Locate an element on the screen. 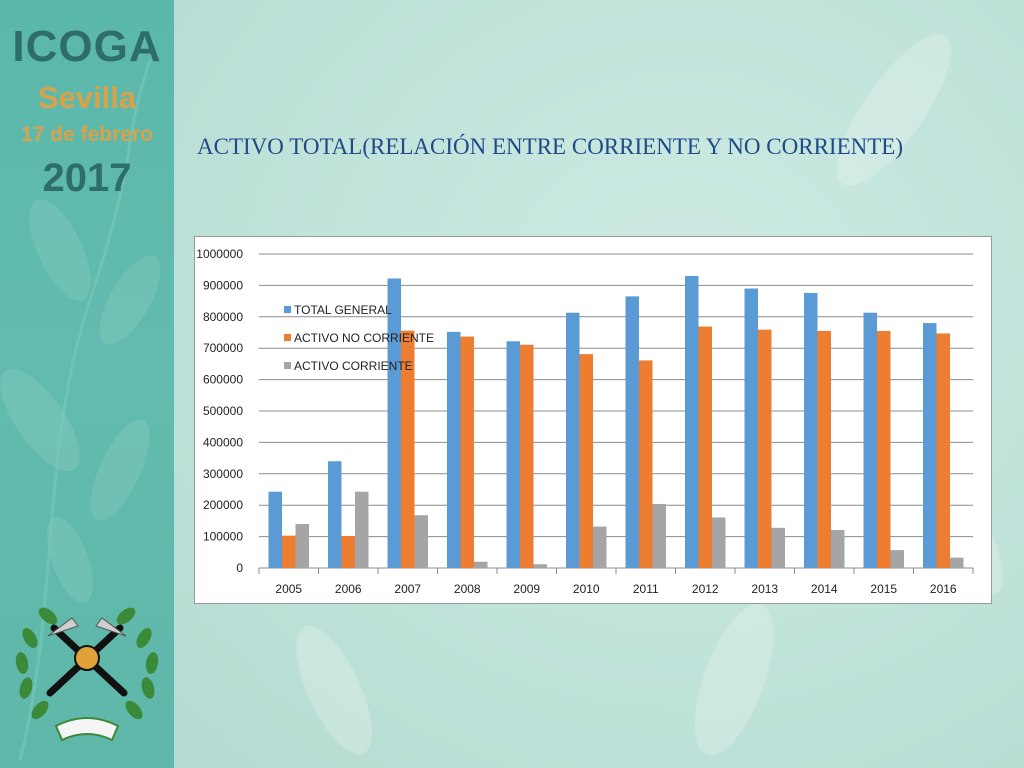 The height and width of the screenshot is (768, 1024). y-tick-label: 800000 is located at coordinates (223, 317).